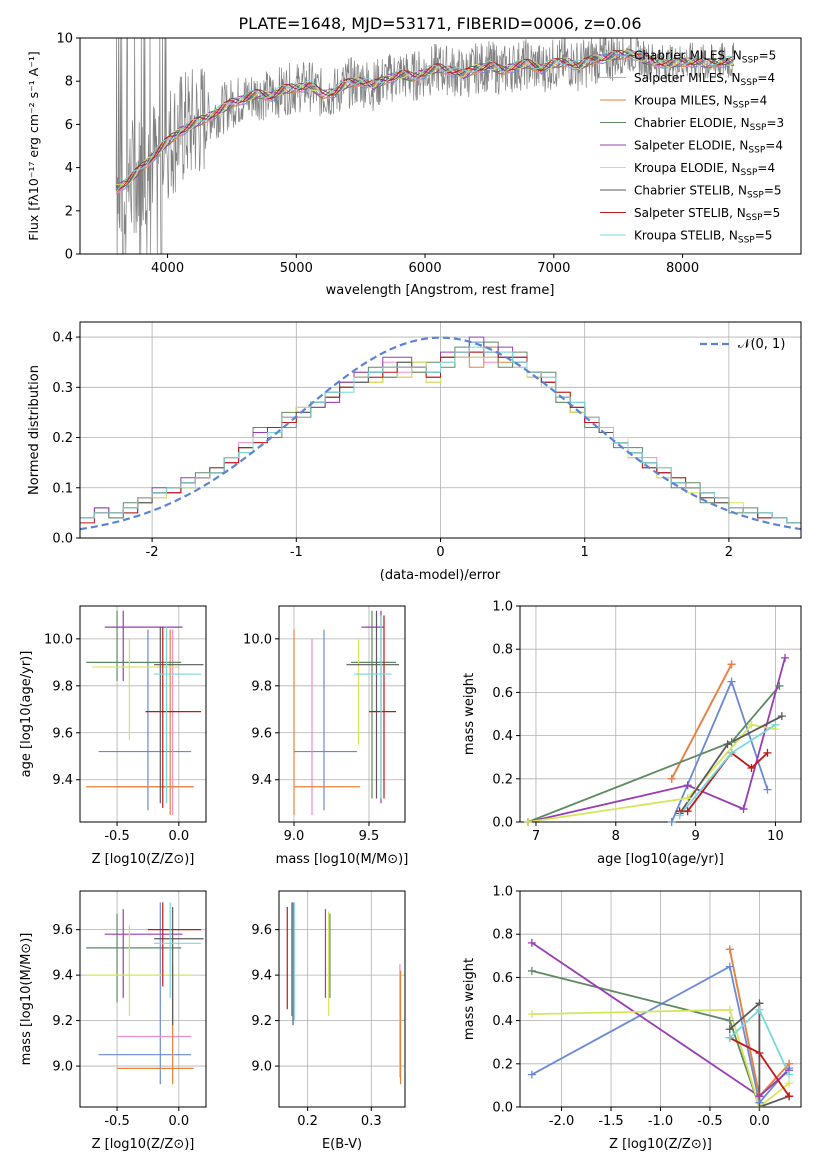  I want to click on x-tick-label: 8000, so click(682, 268).